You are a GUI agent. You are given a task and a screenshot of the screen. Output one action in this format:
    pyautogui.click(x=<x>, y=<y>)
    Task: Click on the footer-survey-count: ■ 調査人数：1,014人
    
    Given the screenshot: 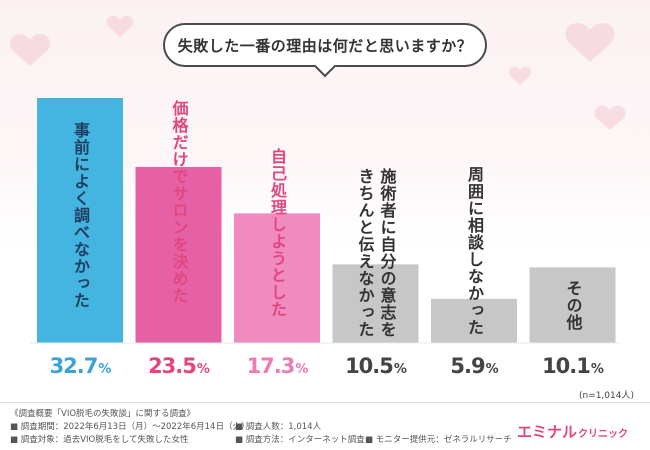 What is the action you would take?
    pyautogui.click(x=278, y=427)
    